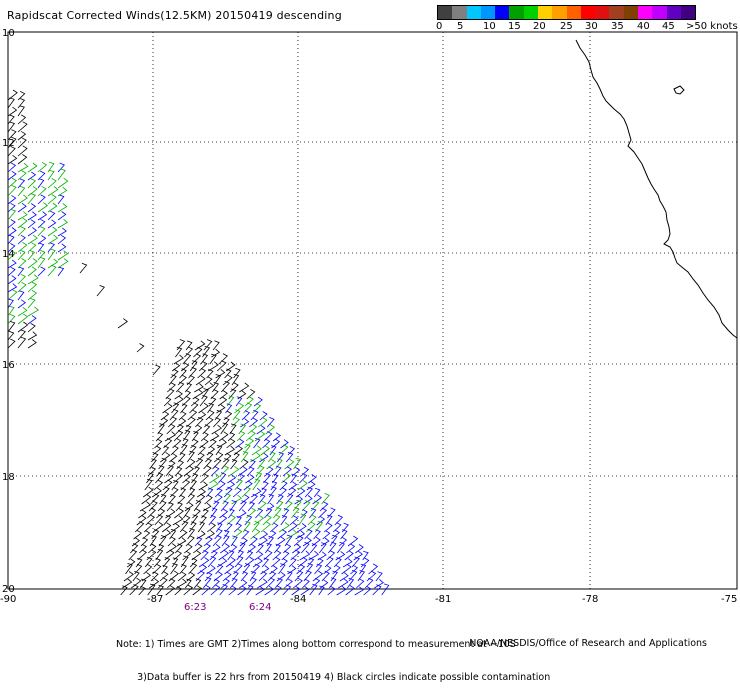  I want to click on scale-label: 35, so click(617, 26).